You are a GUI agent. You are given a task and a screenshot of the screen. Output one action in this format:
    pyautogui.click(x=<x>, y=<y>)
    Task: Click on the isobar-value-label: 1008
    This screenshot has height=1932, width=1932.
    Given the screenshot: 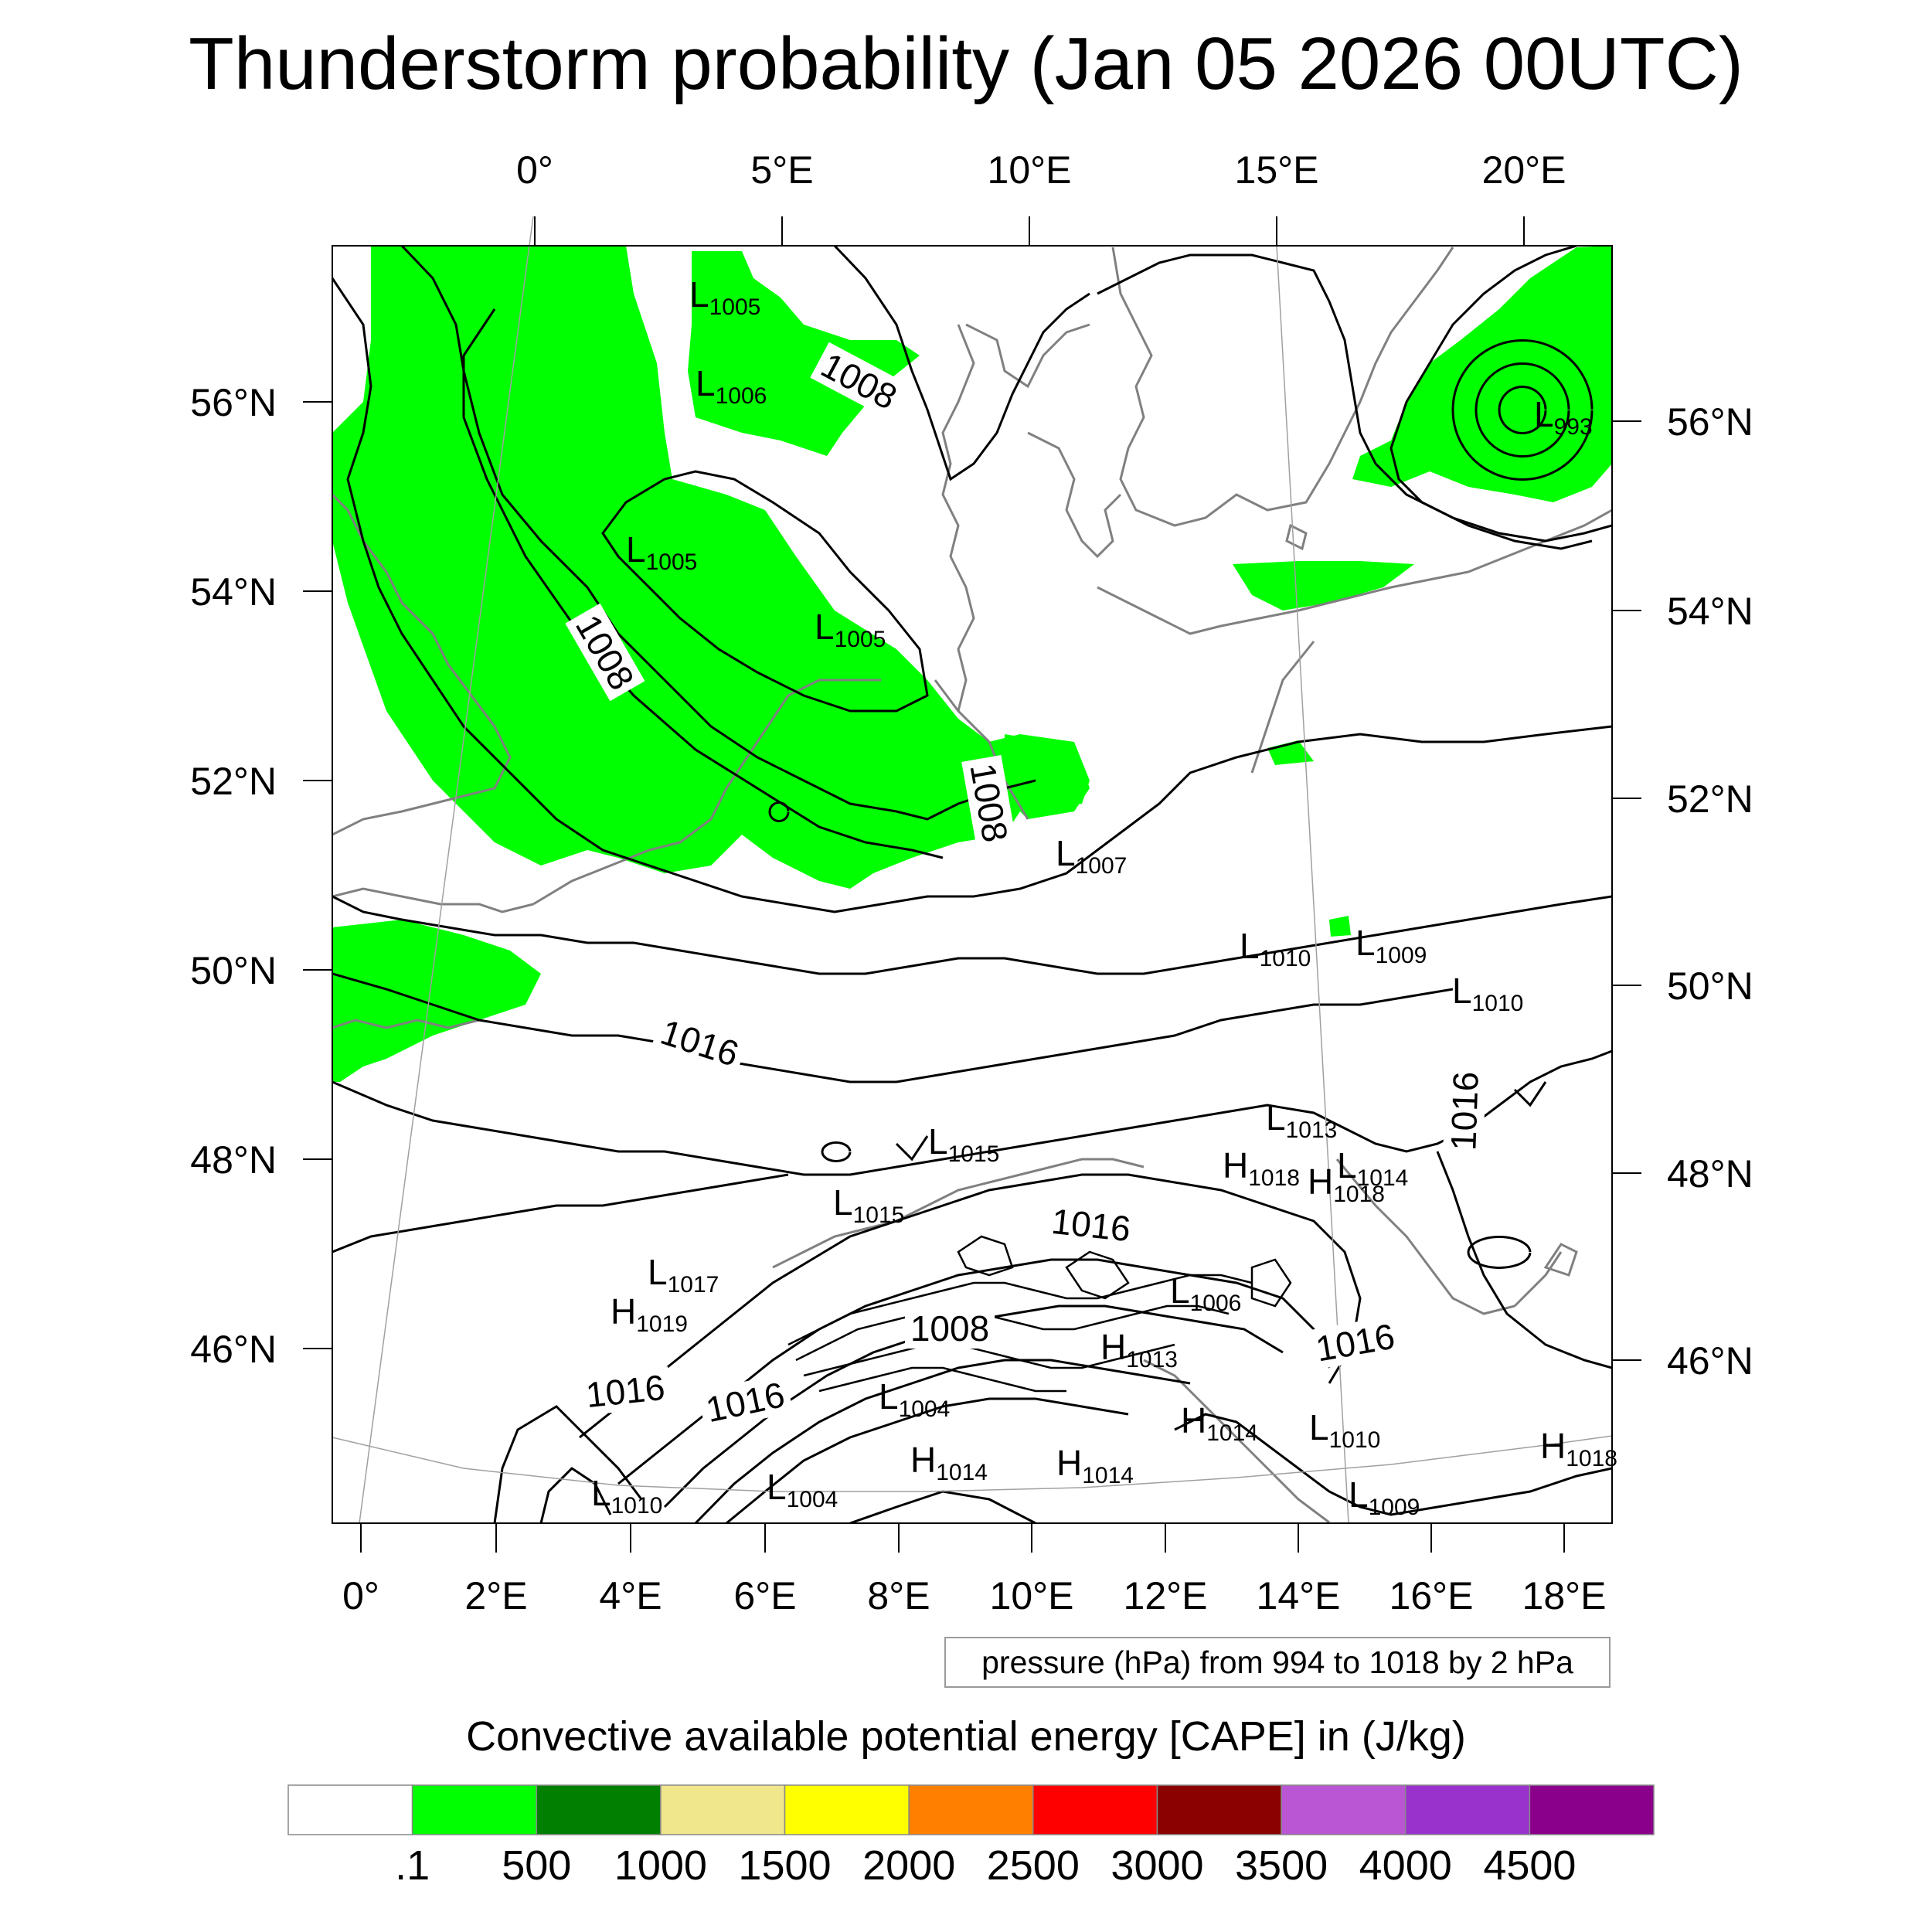 What is the action you would take?
    pyautogui.click(x=949, y=1328)
    